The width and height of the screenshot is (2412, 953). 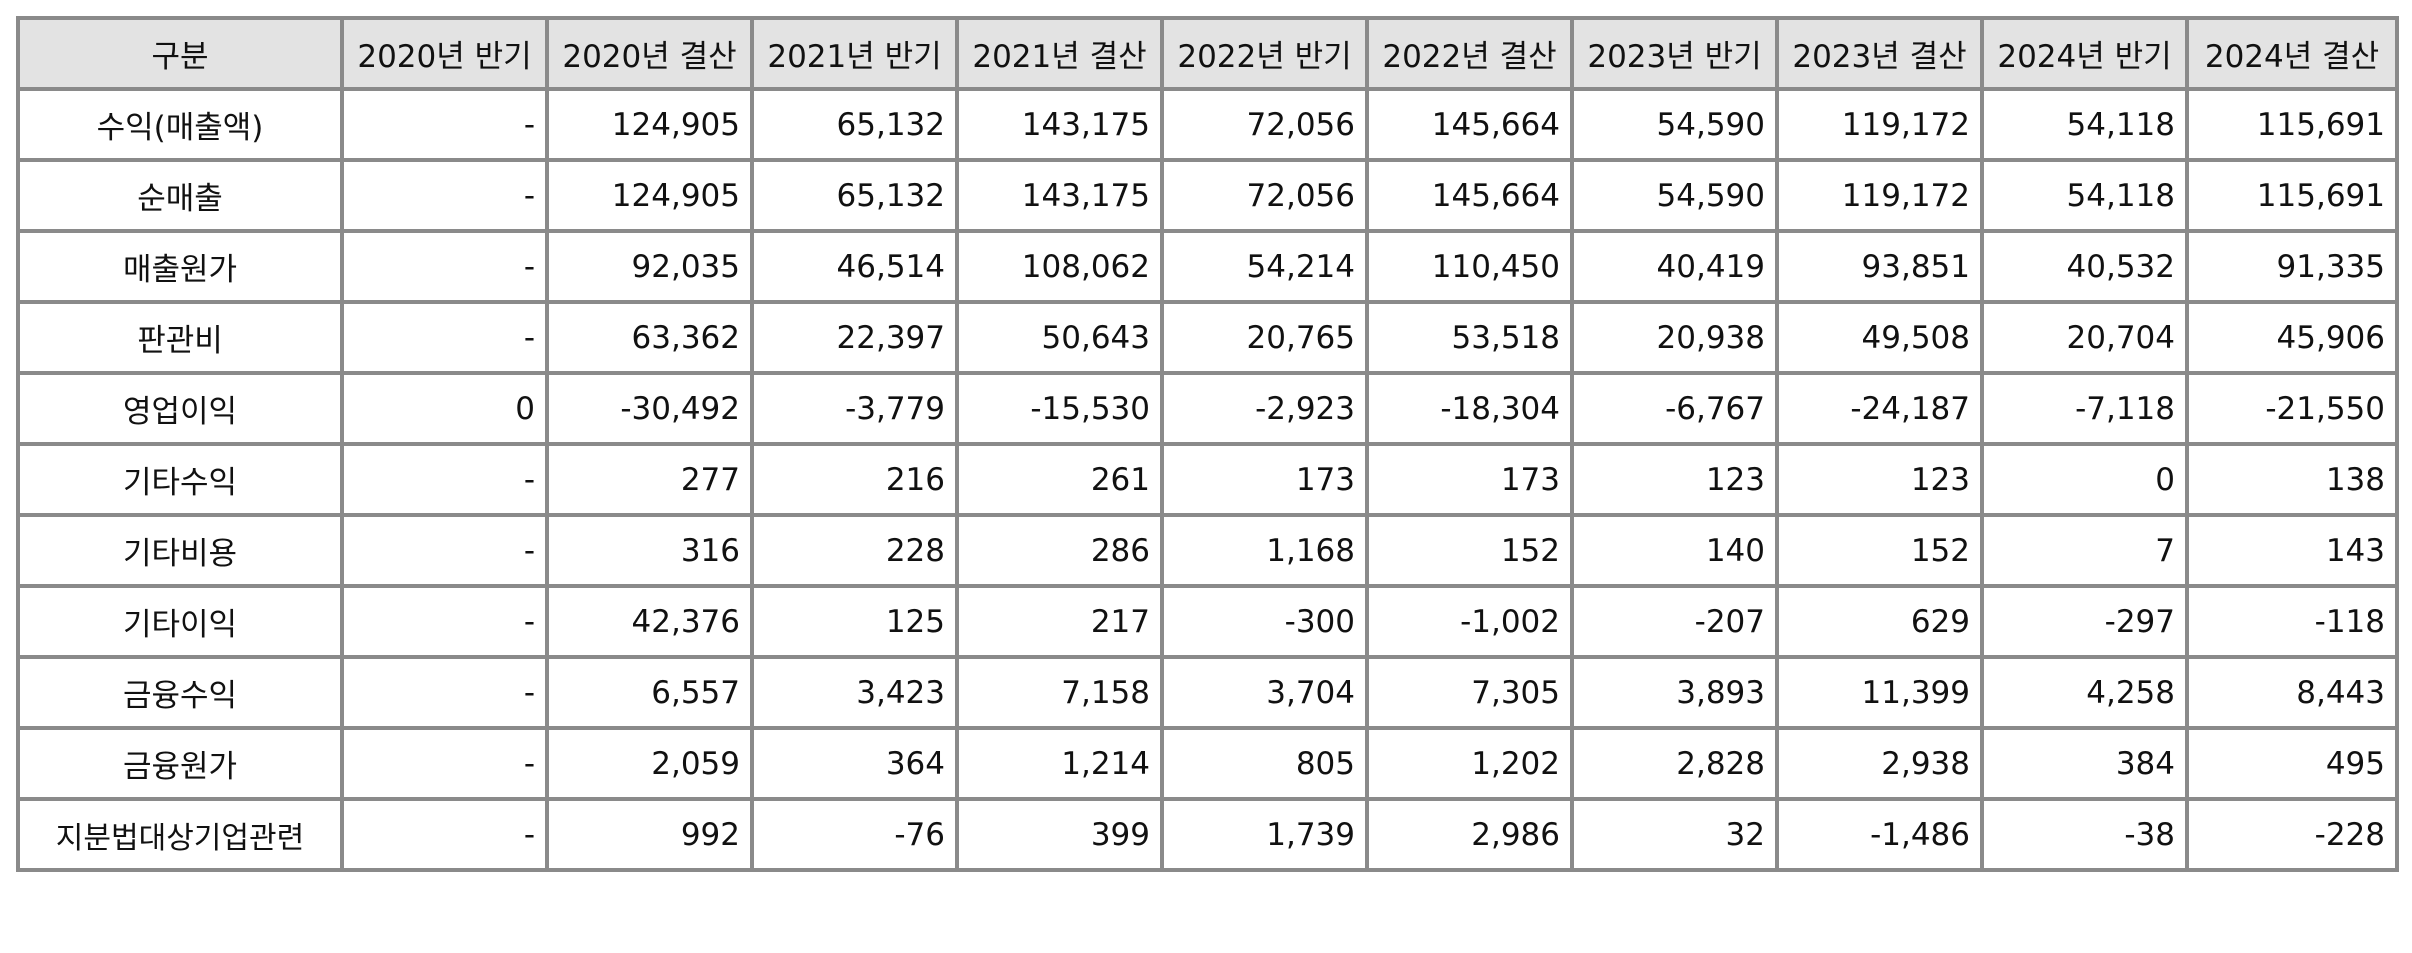 I want to click on table-cell: 20,765, so click(x=1264, y=337).